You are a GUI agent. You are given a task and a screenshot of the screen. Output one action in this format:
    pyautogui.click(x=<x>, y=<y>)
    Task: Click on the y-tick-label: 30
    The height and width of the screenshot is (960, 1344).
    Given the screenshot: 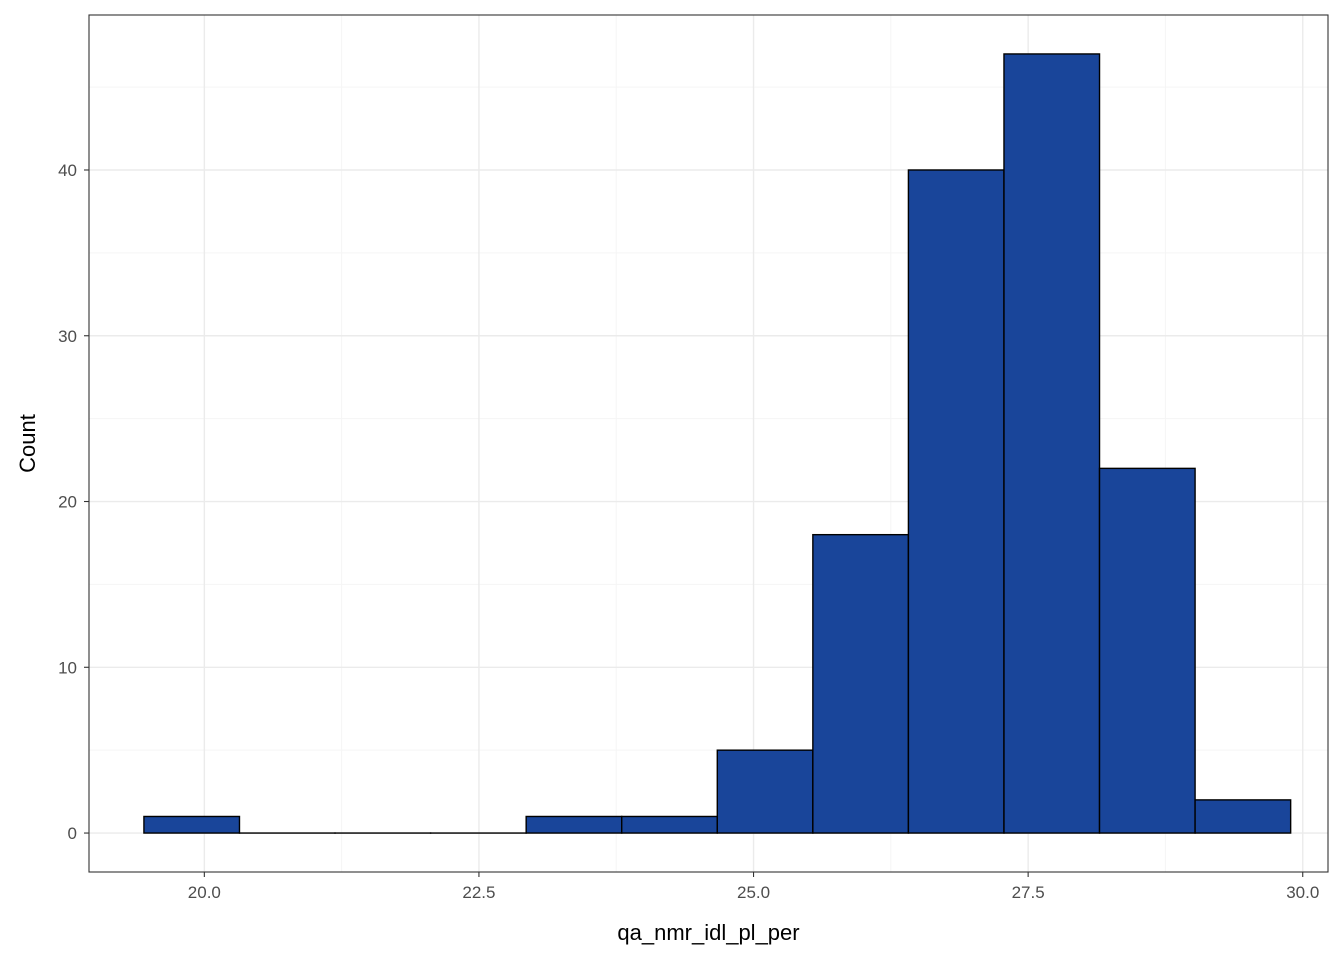 What is the action you would take?
    pyautogui.click(x=67, y=336)
    